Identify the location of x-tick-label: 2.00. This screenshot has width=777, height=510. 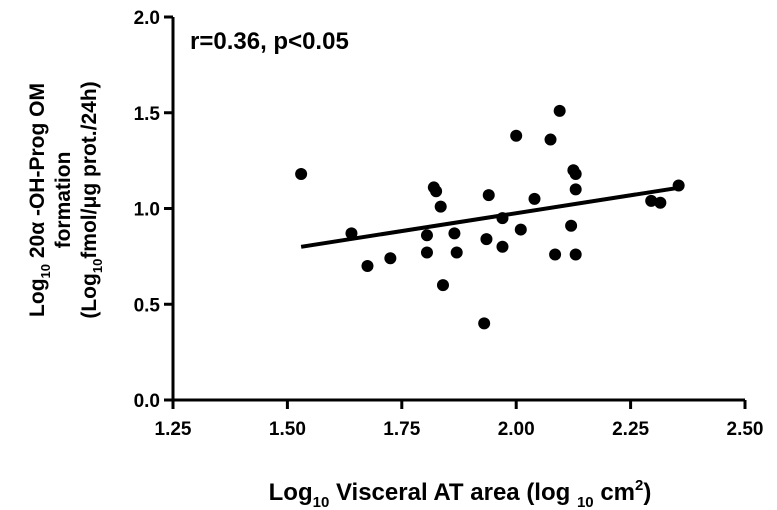
(516, 429).